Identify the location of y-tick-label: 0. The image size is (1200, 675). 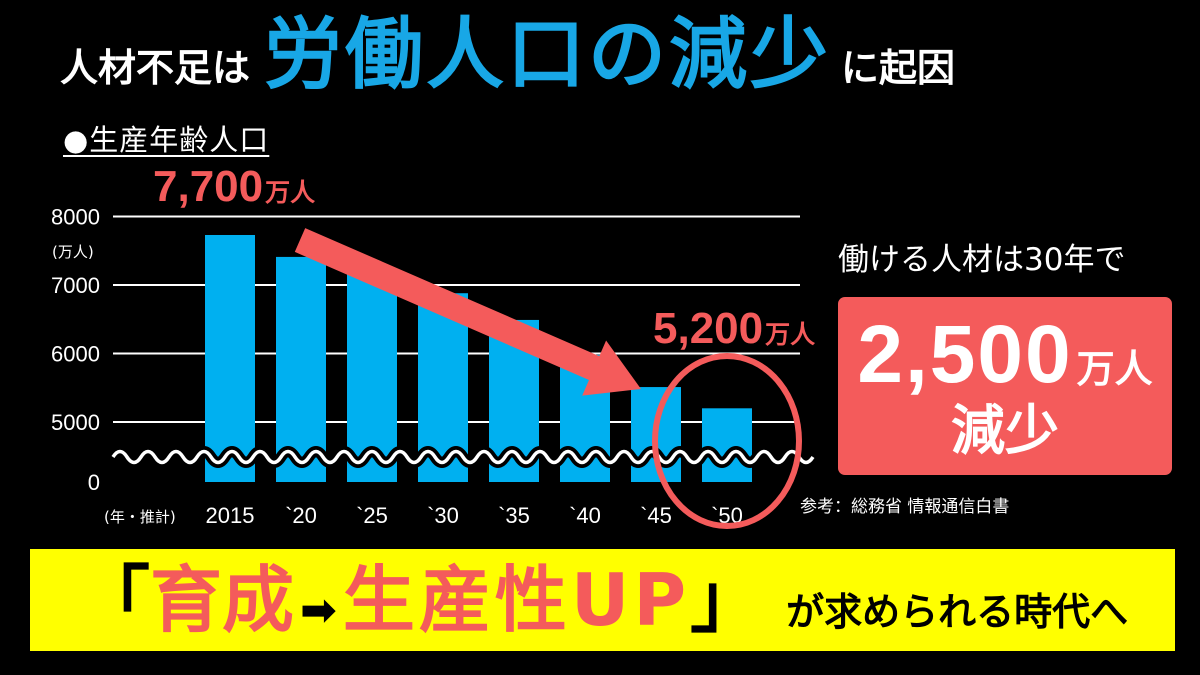
(94, 482).